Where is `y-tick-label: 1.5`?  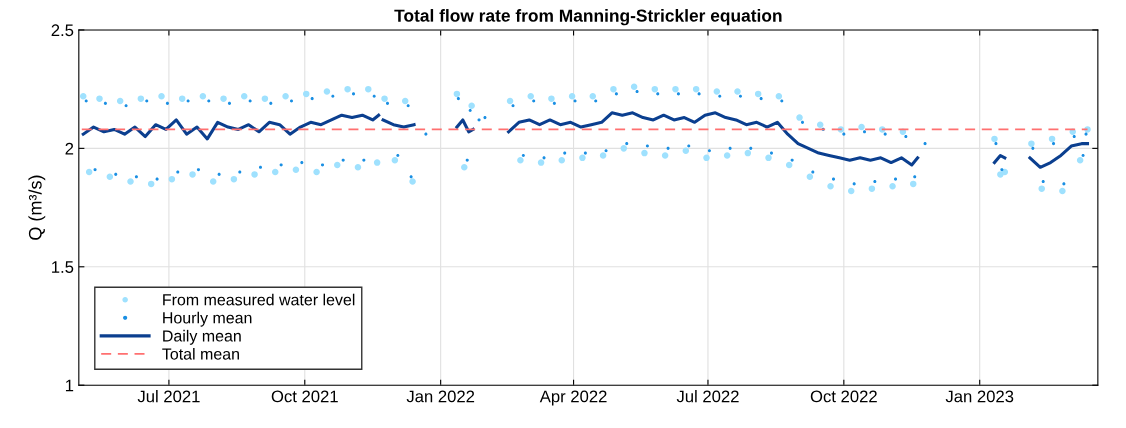
y-tick-label: 1.5 is located at coordinates (63, 267).